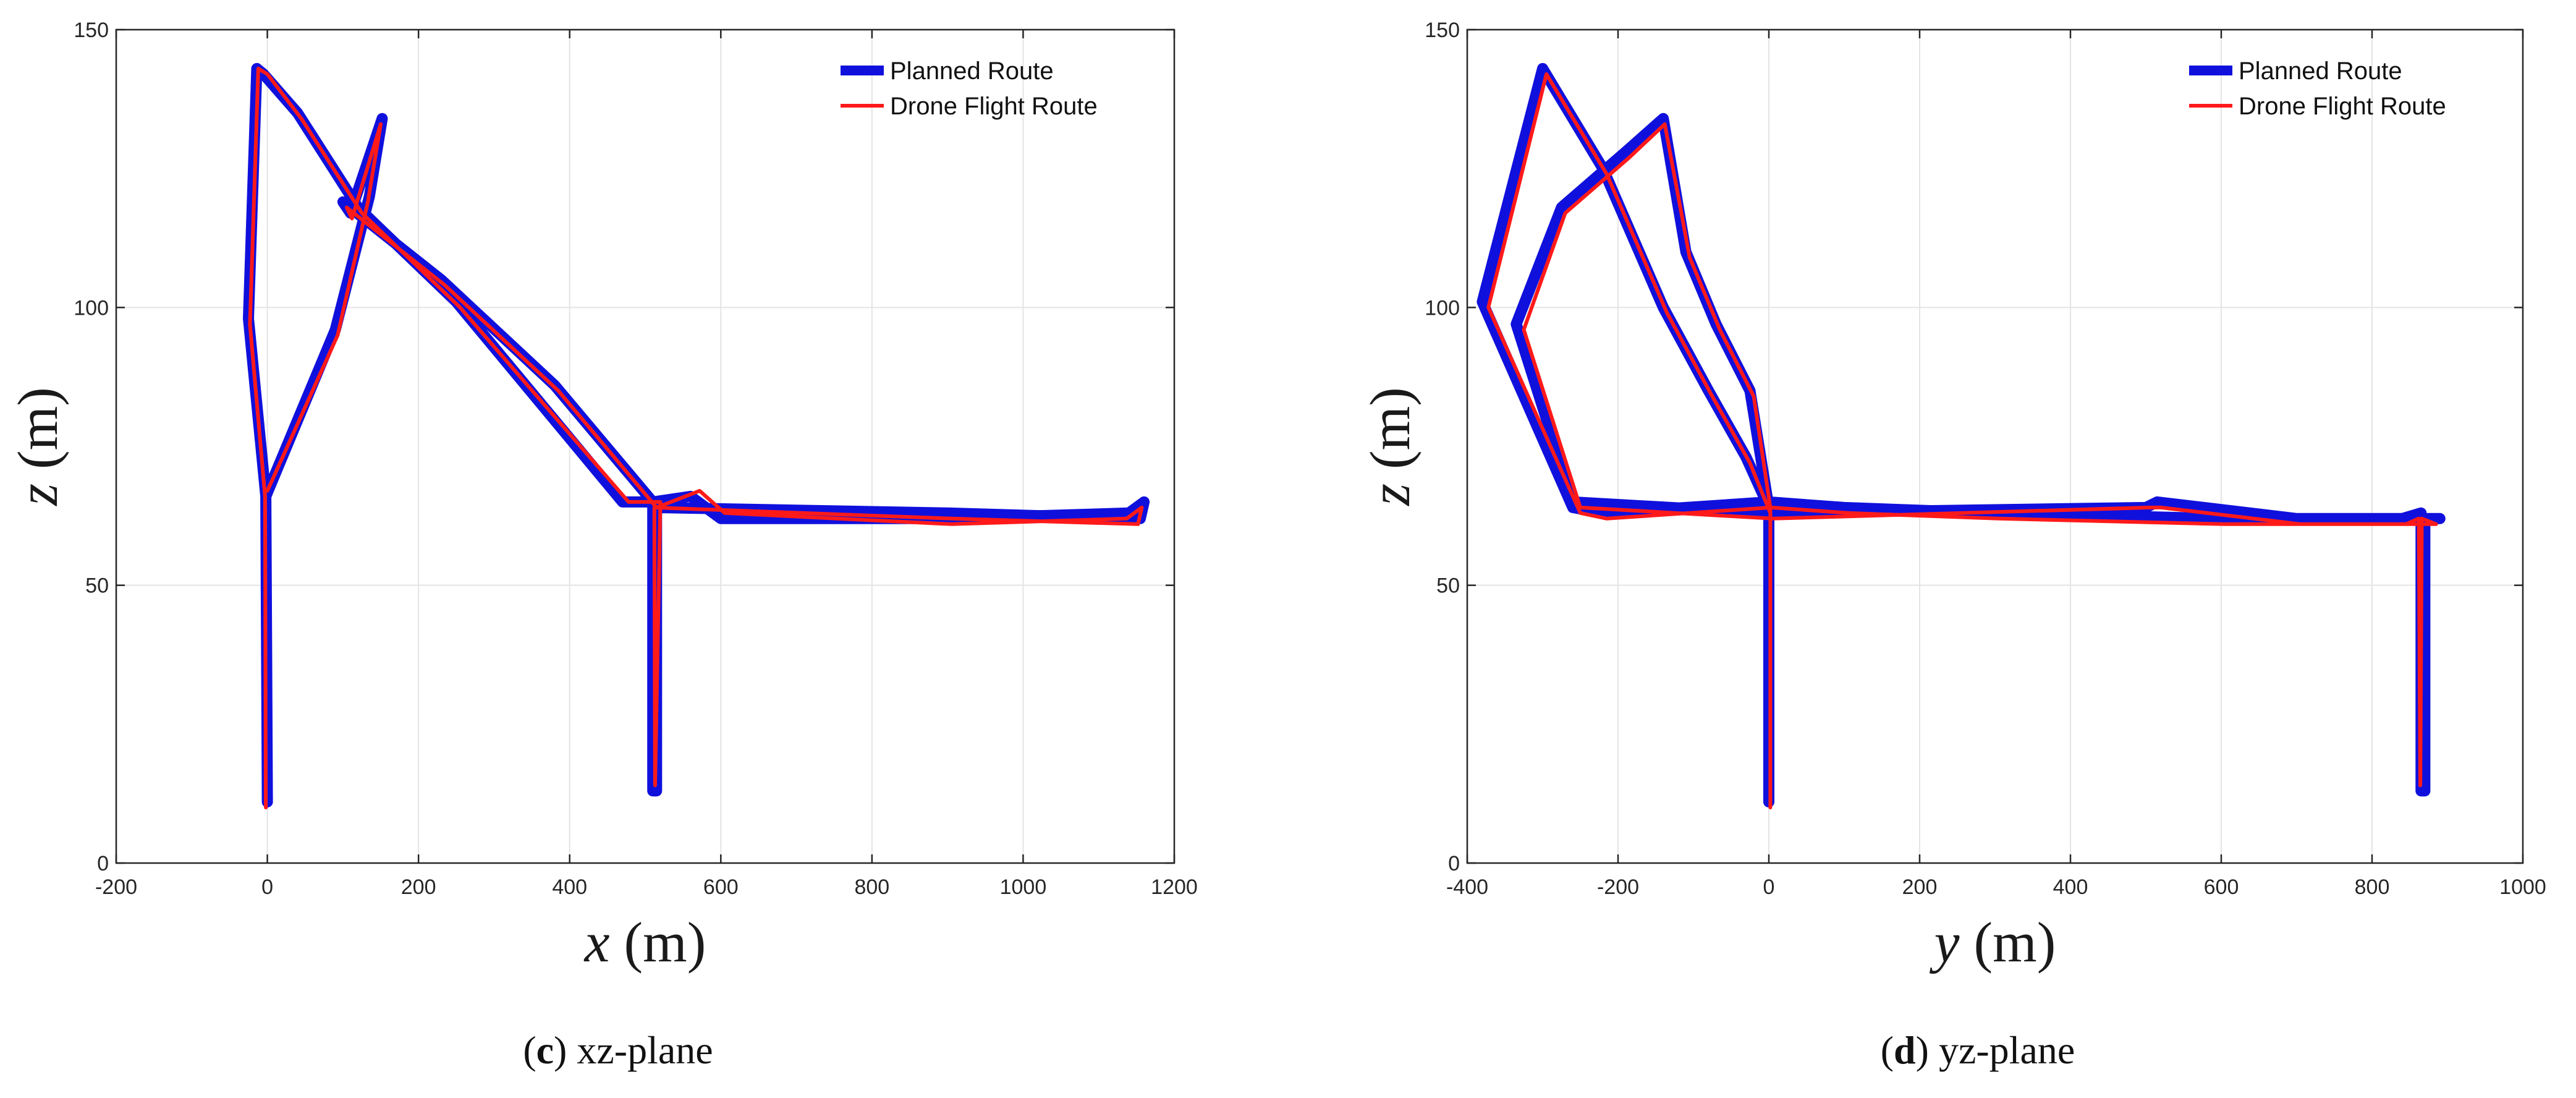  Describe the element at coordinates (1467, 887) in the screenshot. I see `x-tick-label: -400` at that location.